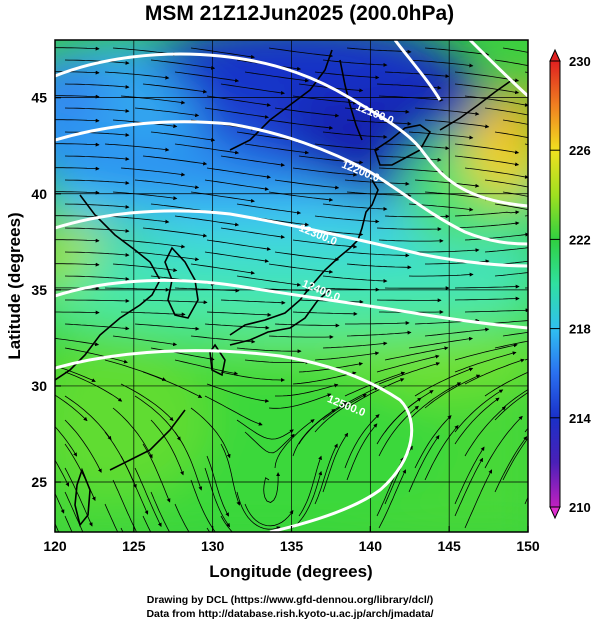 Image resolution: width=599 pixels, height=625 pixels. Describe the element at coordinates (580, 329) in the screenshot. I see `colorbar-tick-label: 218` at that location.